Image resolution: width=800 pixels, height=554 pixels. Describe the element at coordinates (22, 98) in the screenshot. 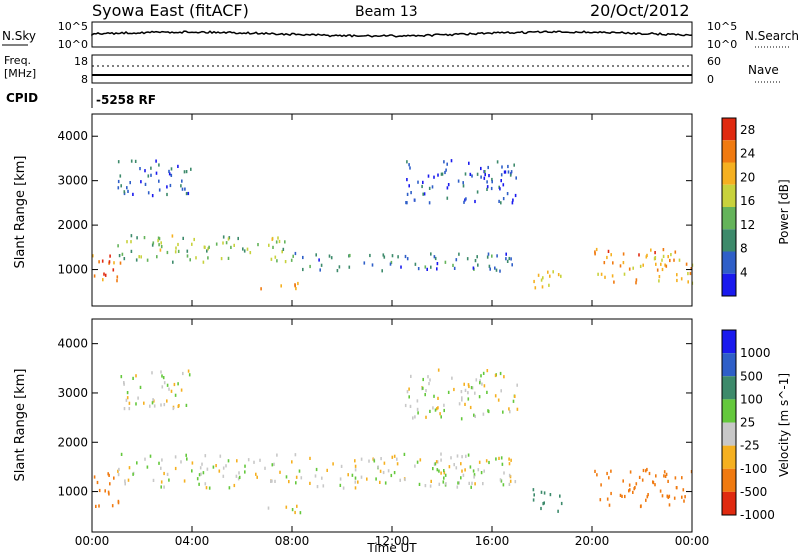

I see `cpid-label: CPID` at that location.